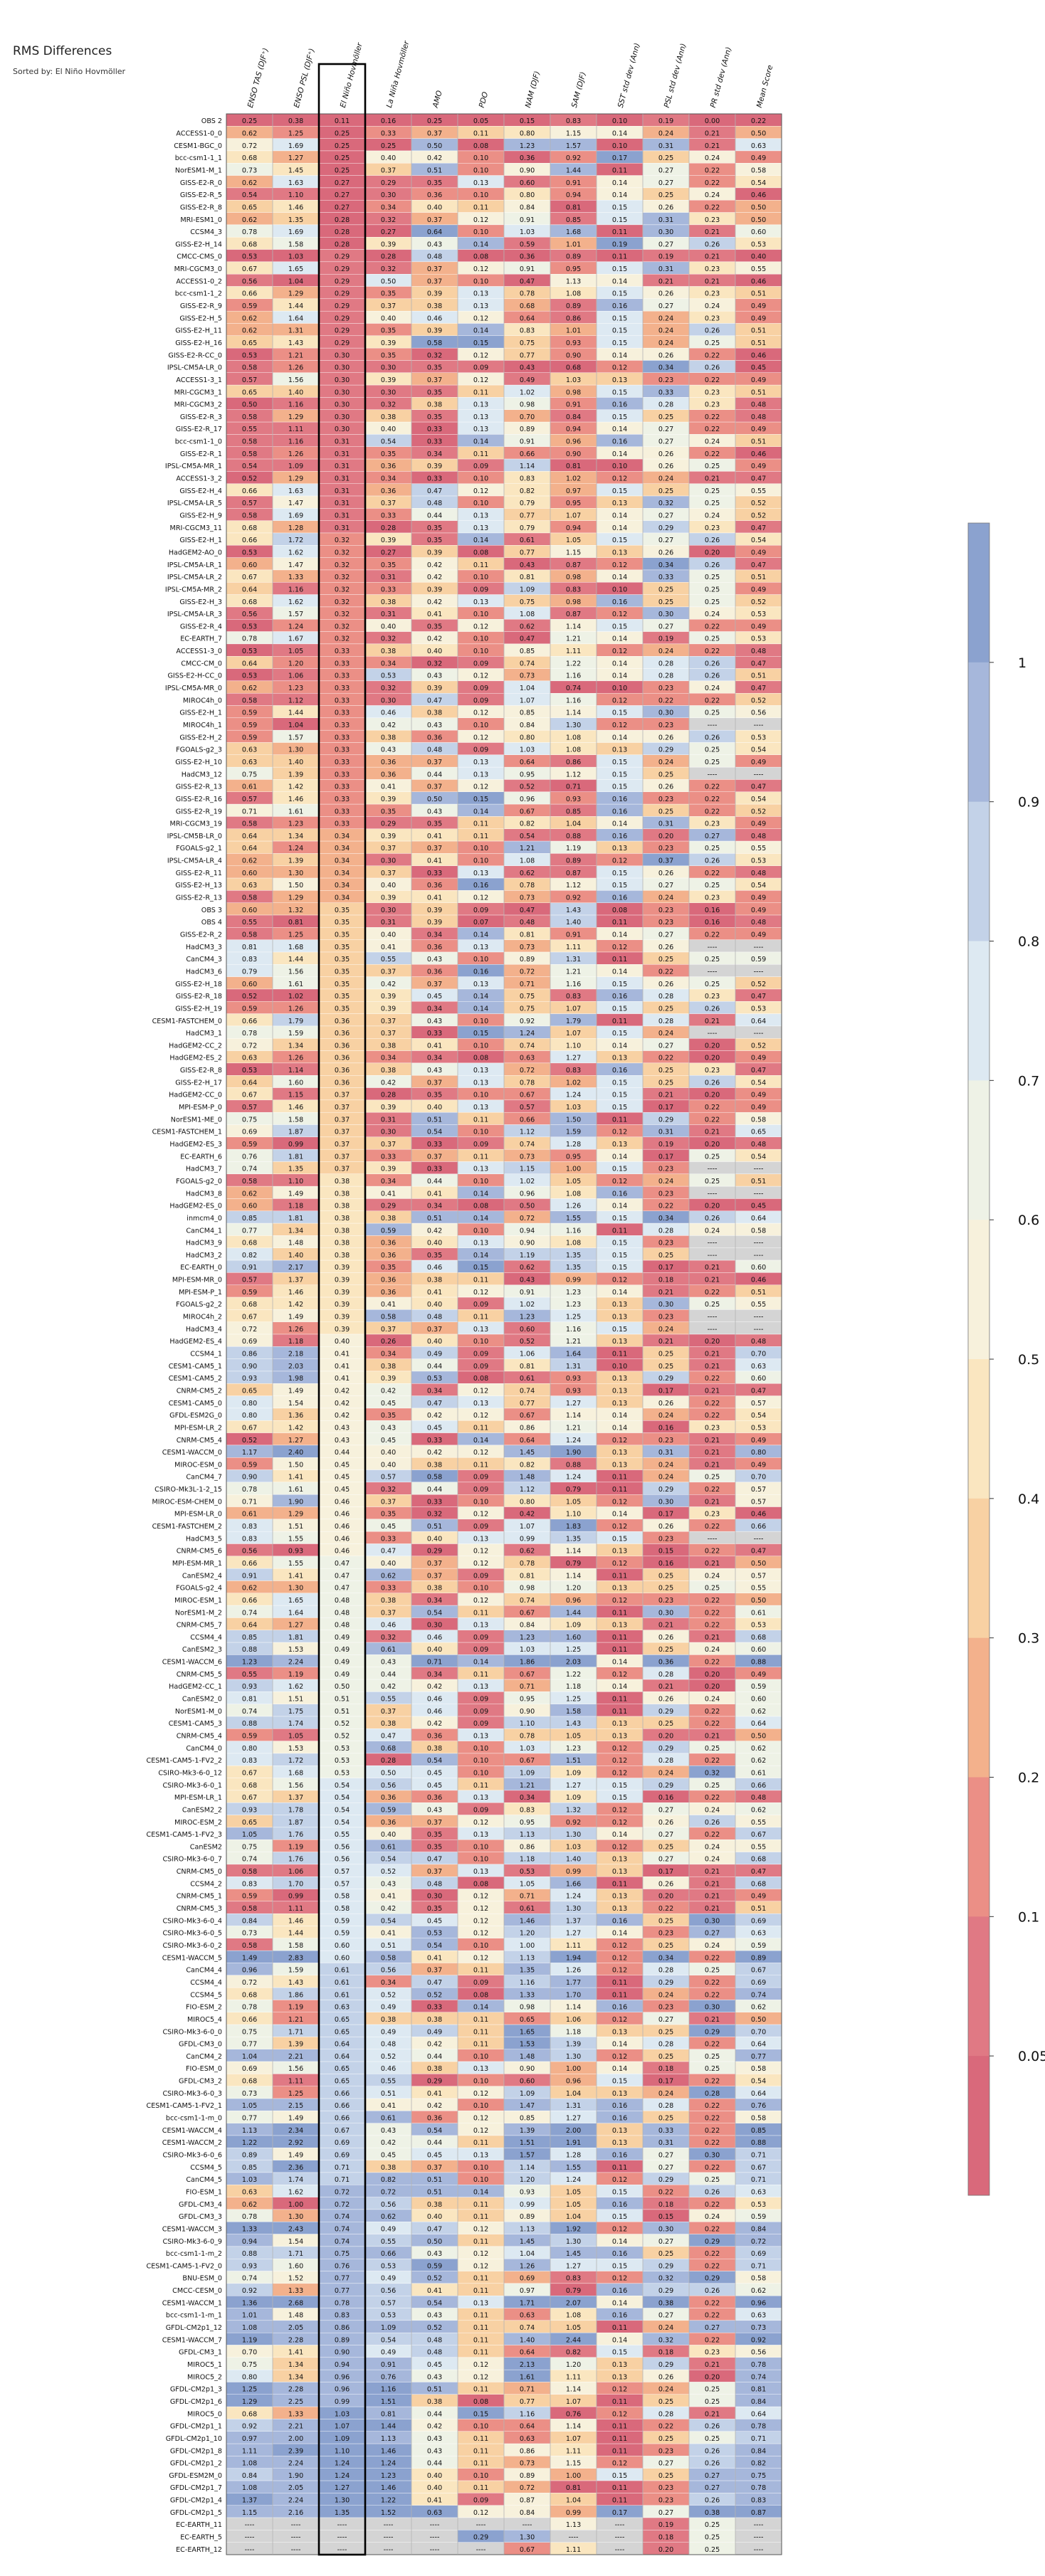 The height and width of the screenshot is (2576, 1045). Describe the element at coordinates (249, 2451) in the screenshot. I see `cell-value: 1.11` at that location.